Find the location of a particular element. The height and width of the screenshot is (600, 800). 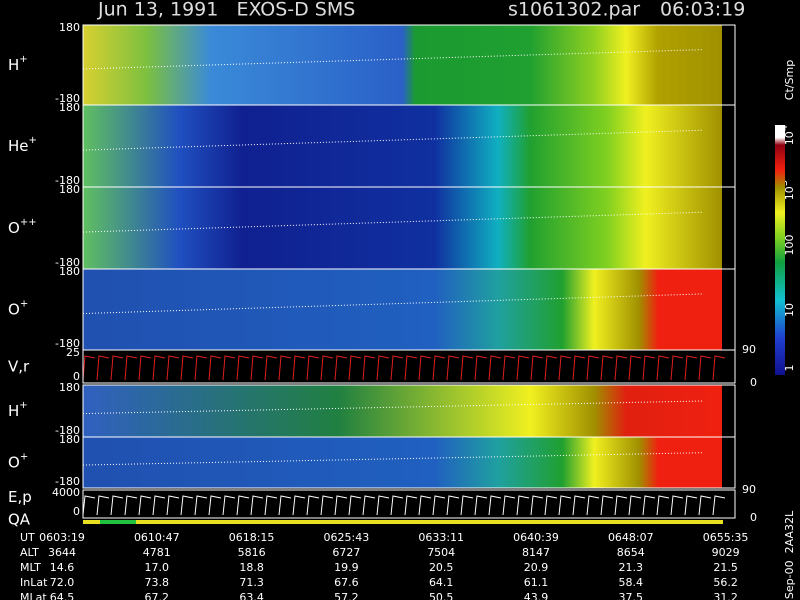

cell: 0618:15 is located at coordinates (252, 537).